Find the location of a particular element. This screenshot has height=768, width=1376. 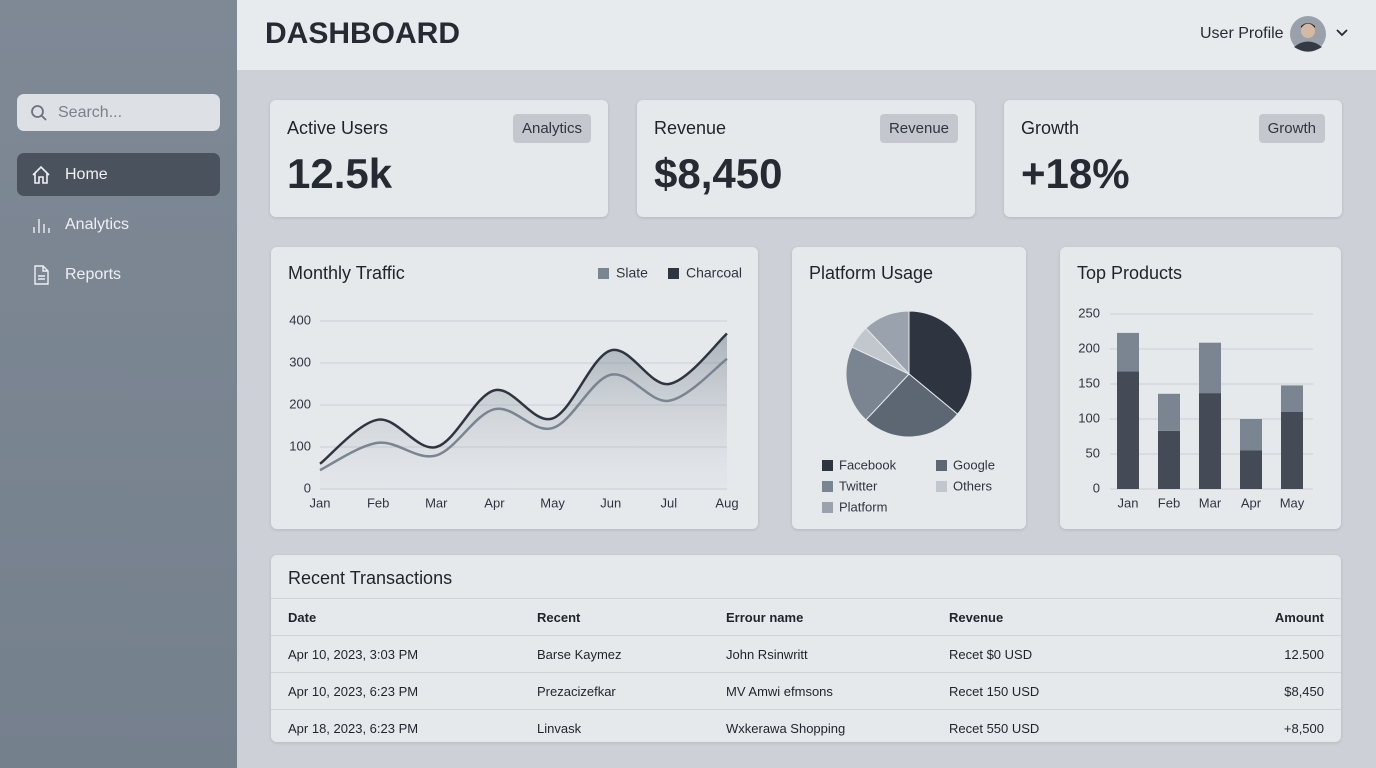

area is located at coordinates (523, 411).